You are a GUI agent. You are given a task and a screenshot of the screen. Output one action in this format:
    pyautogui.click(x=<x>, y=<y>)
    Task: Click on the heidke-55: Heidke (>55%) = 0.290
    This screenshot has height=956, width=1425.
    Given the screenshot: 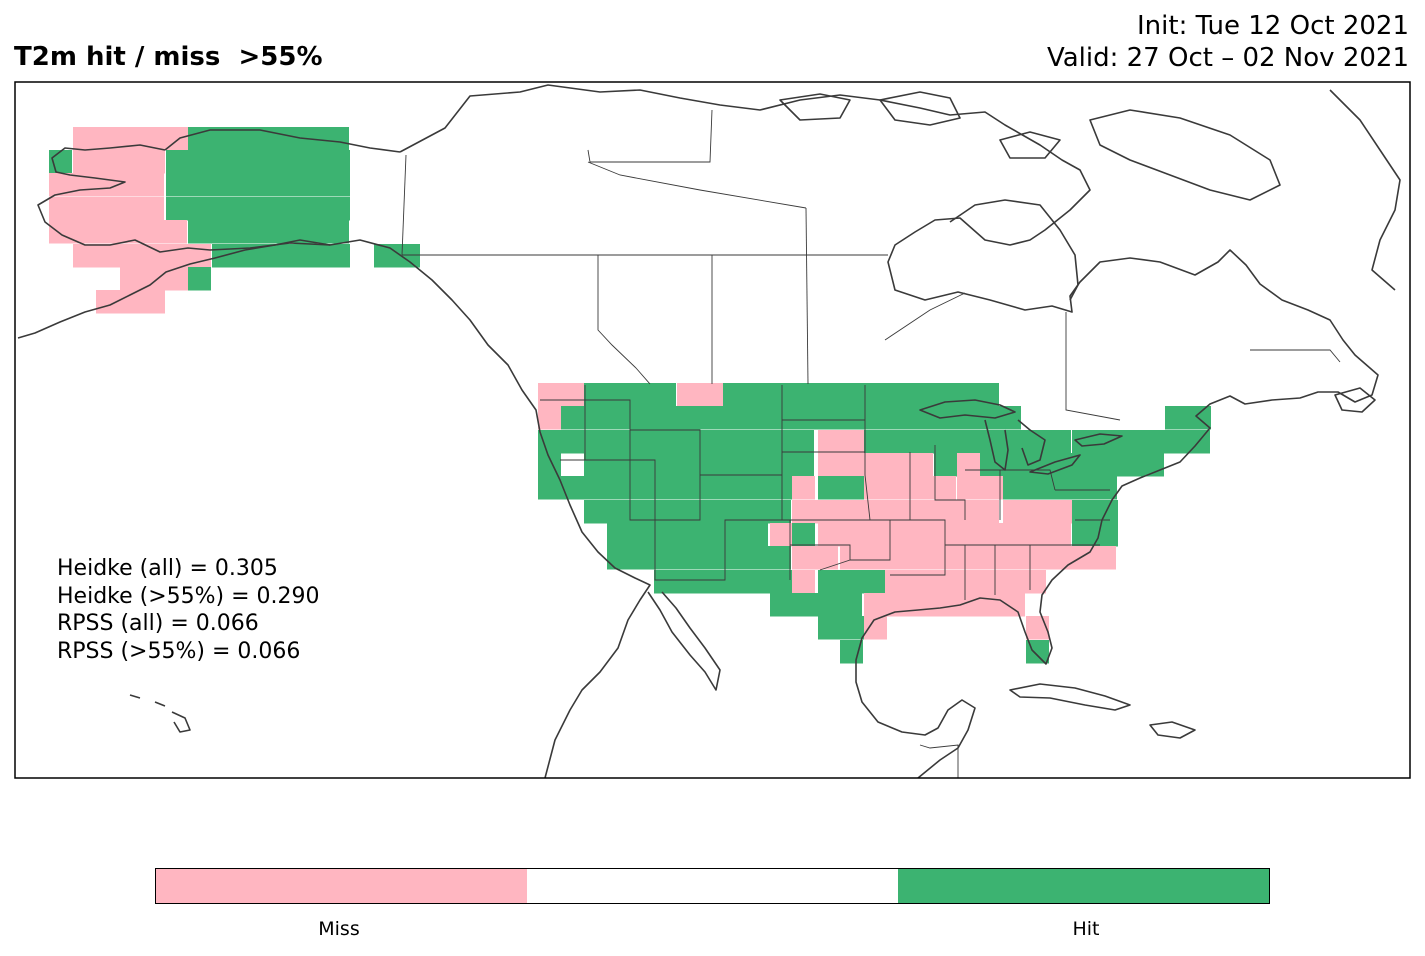 What is the action you would take?
    pyautogui.click(x=188, y=596)
    